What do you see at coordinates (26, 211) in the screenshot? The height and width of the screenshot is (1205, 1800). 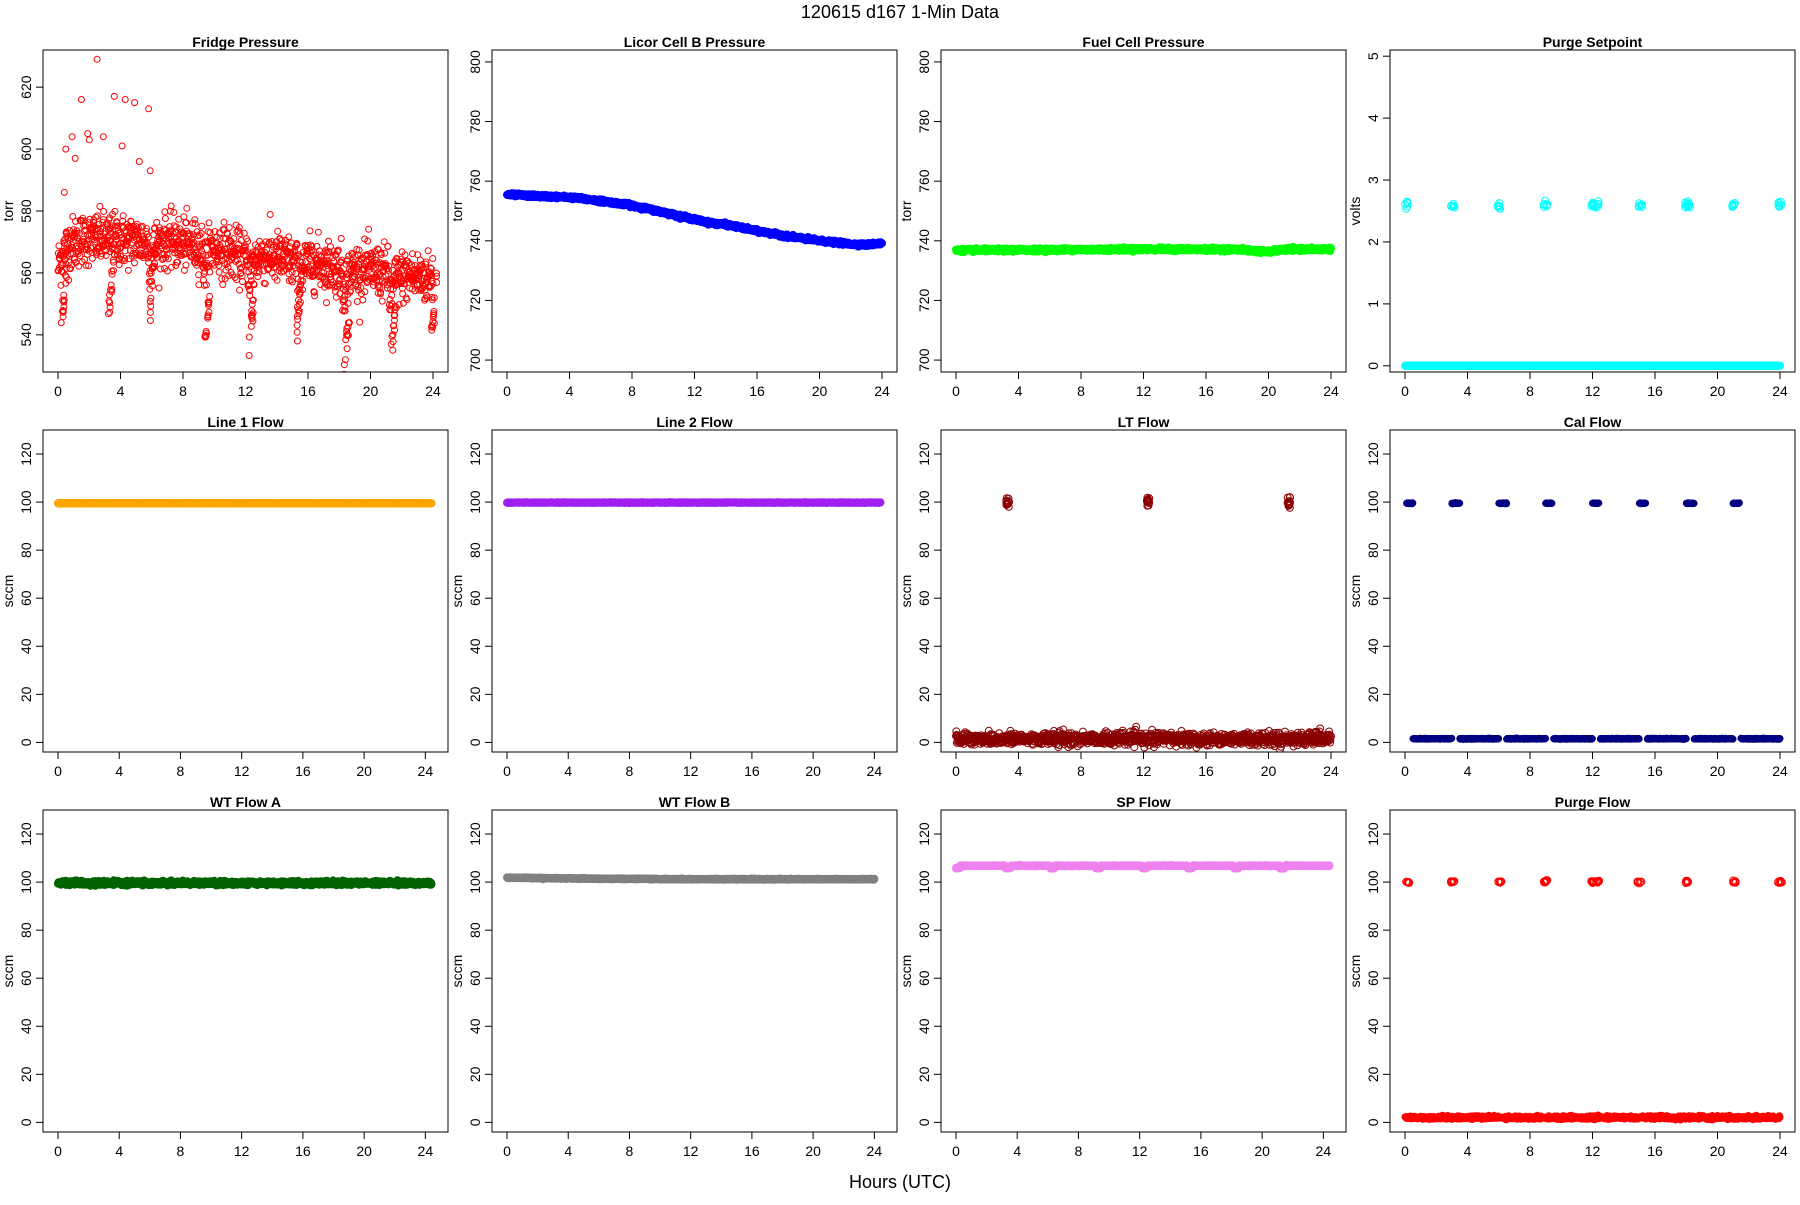 I see `y-tick-label: 580` at bounding box center [26, 211].